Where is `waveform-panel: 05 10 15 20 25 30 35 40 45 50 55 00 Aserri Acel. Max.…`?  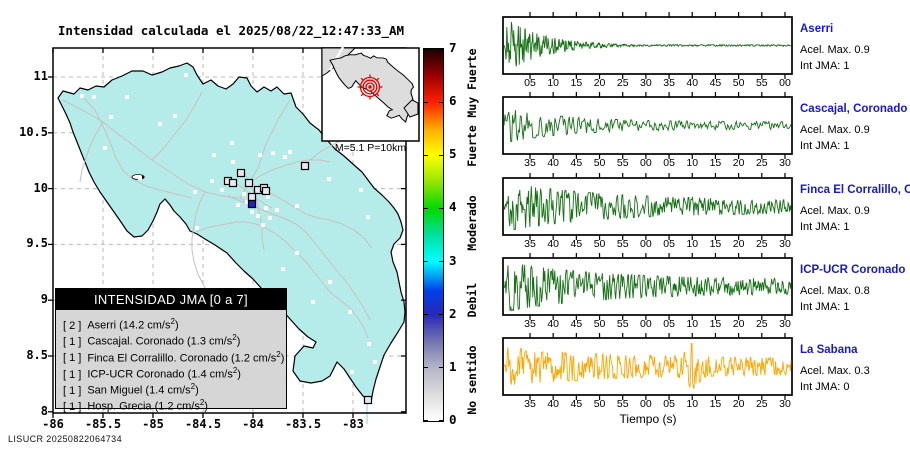 waveform-panel: 05 10 15 20 25 30 35 40 45 50 55 00 Aserri Acel. Max.… is located at coordinates (705, 50).